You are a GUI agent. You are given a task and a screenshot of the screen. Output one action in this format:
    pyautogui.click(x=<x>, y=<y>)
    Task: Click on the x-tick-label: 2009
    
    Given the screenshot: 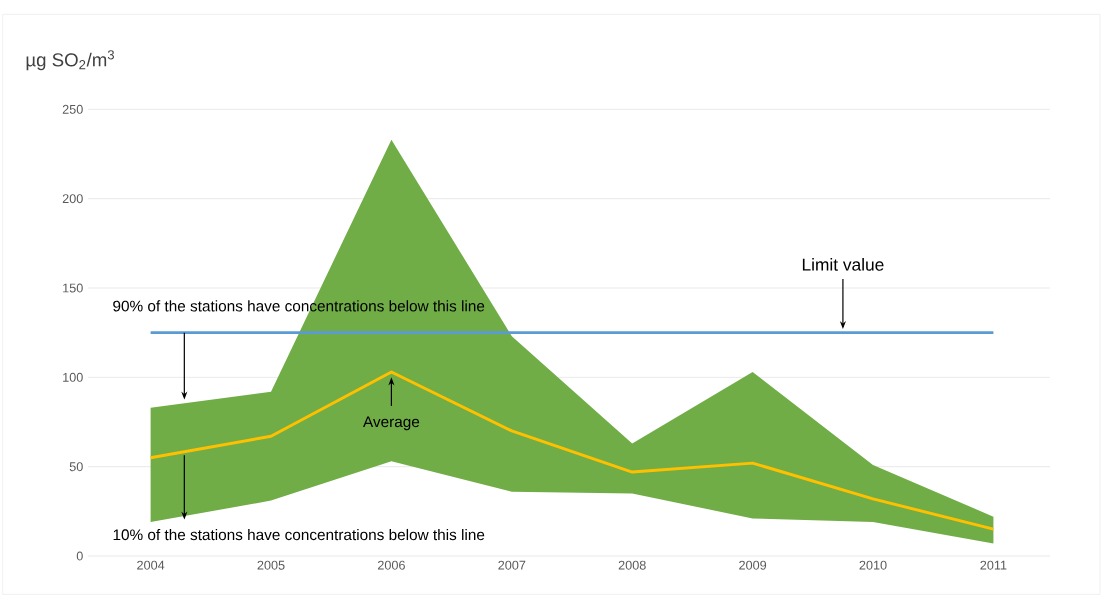 What is the action you would take?
    pyautogui.click(x=753, y=565)
    